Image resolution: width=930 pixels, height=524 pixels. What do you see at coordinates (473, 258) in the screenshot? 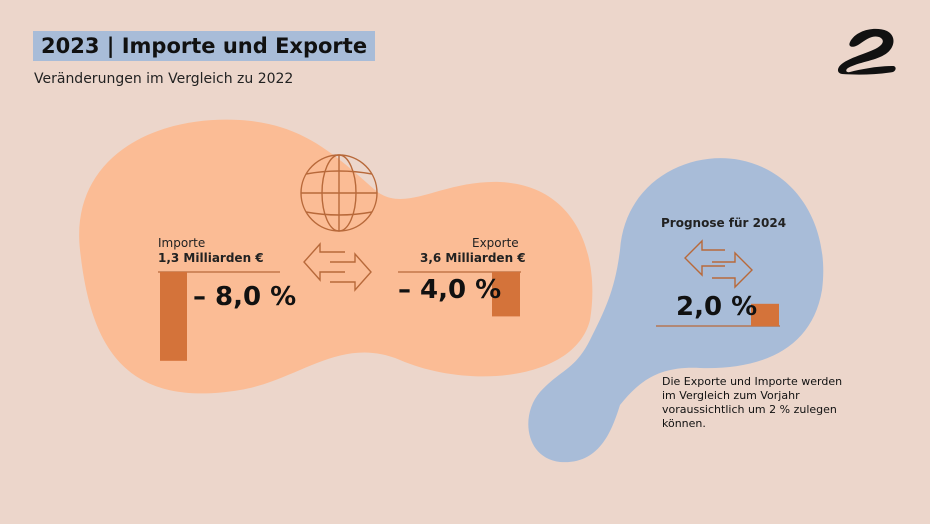
I see `exports-amount: 3,6 Milliarden €` at bounding box center [473, 258].